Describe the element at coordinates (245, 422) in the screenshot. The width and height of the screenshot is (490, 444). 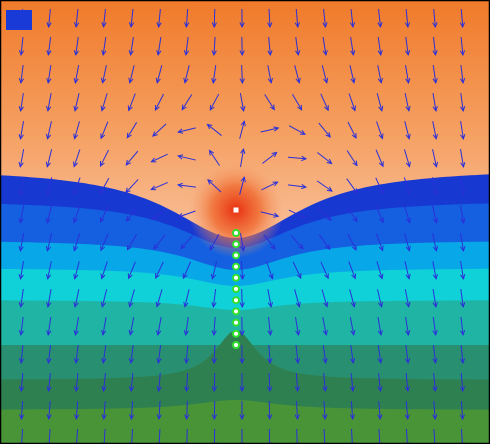
I see `potential-band` at that location.